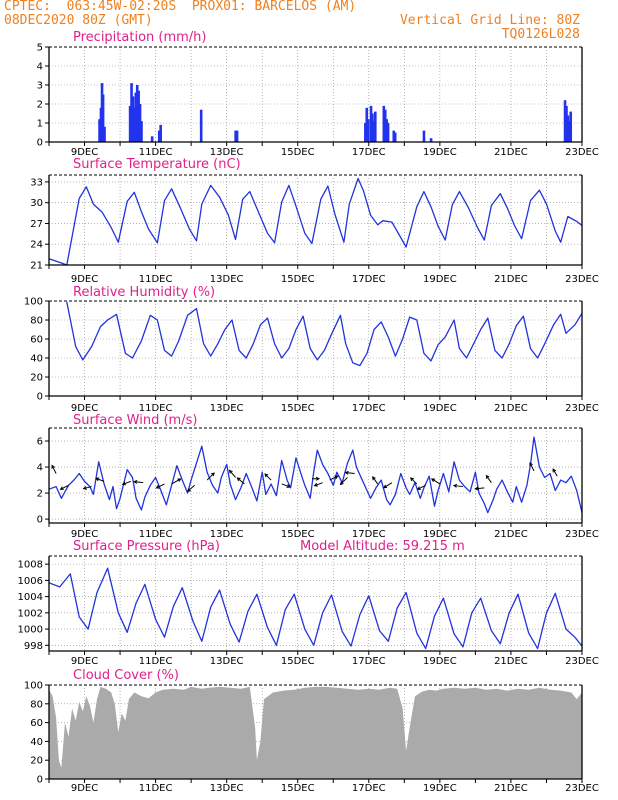 Image resolution: width=618 pixels, height=800 pixels. I want to click on pressure-ytick-label: 1006, so click(30, 581).